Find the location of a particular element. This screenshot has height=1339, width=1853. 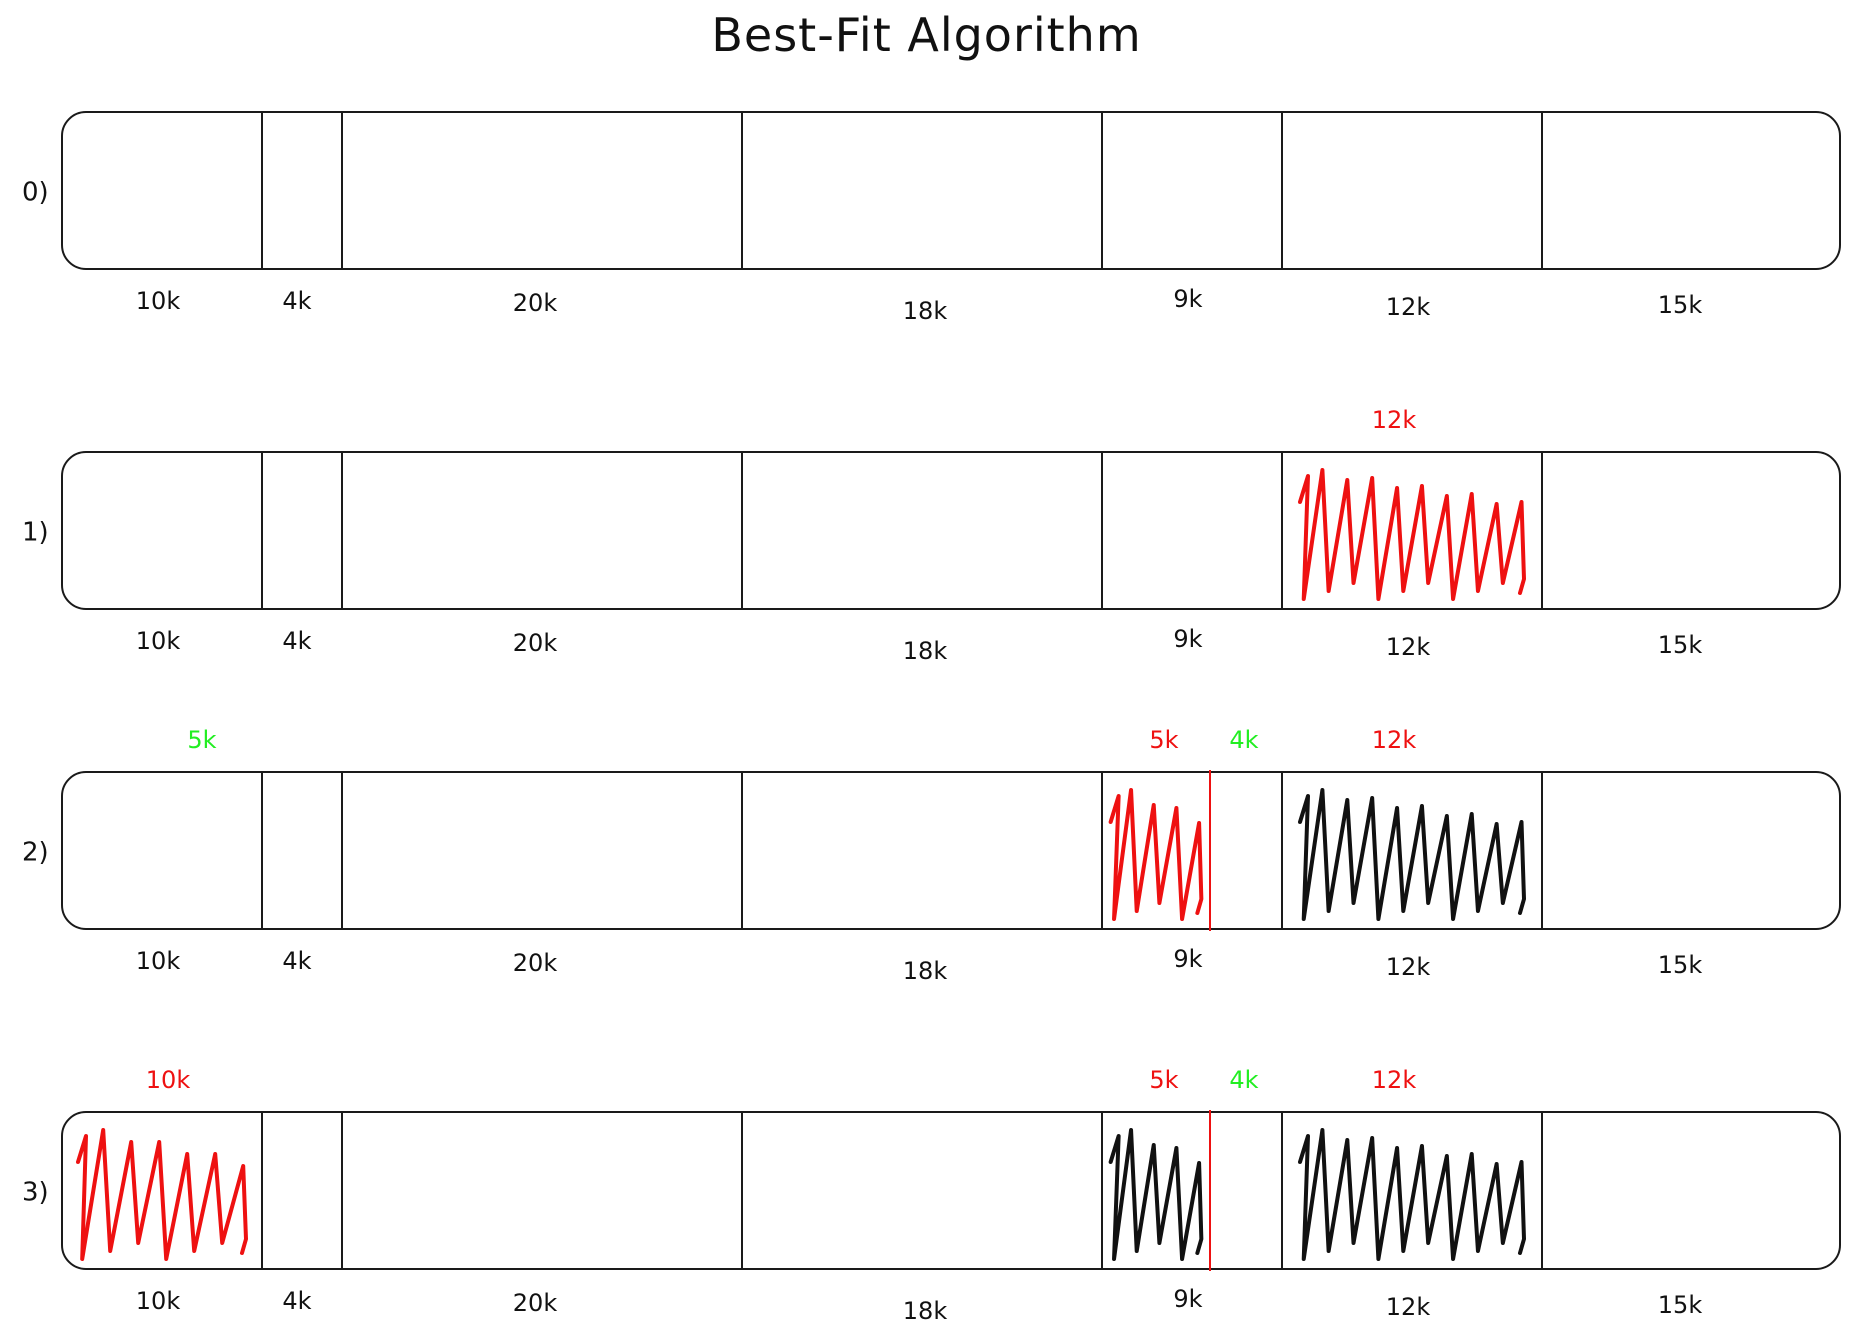

step-label: 3) is located at coordinates (35, 1193).